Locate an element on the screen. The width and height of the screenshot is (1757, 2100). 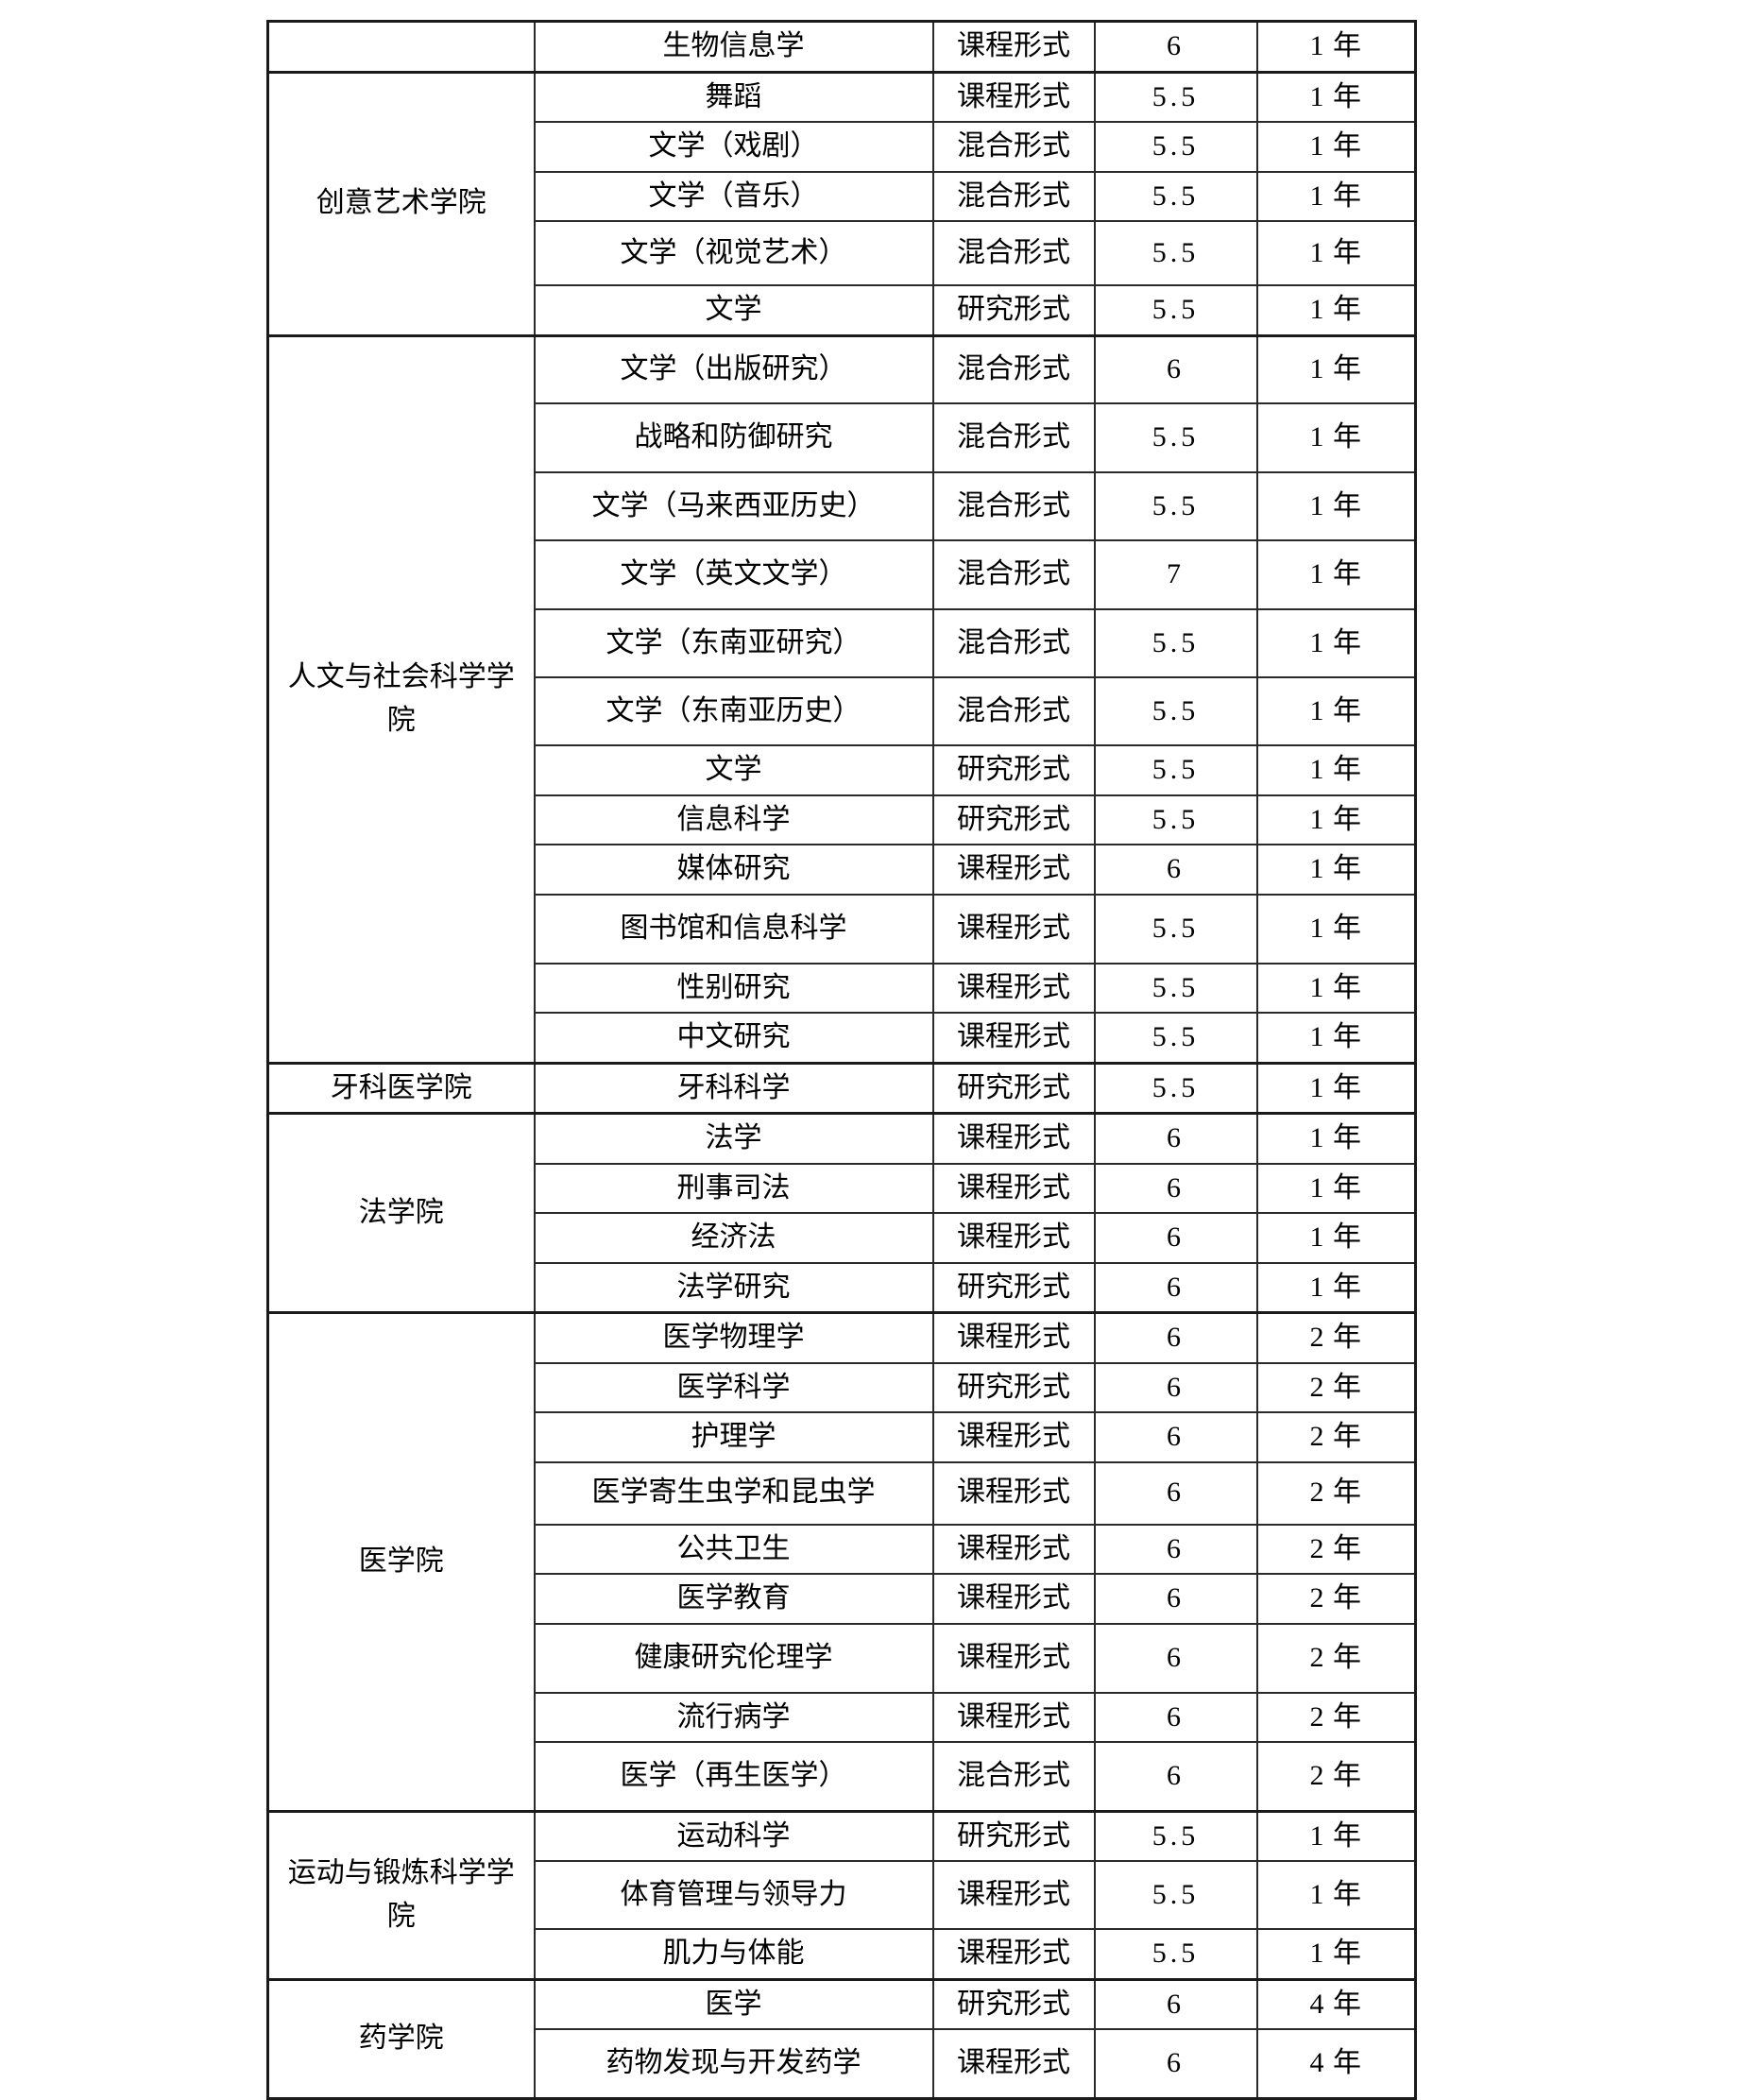
program-cell: 医学（再生医学） is located at coordinates (733, 1776).